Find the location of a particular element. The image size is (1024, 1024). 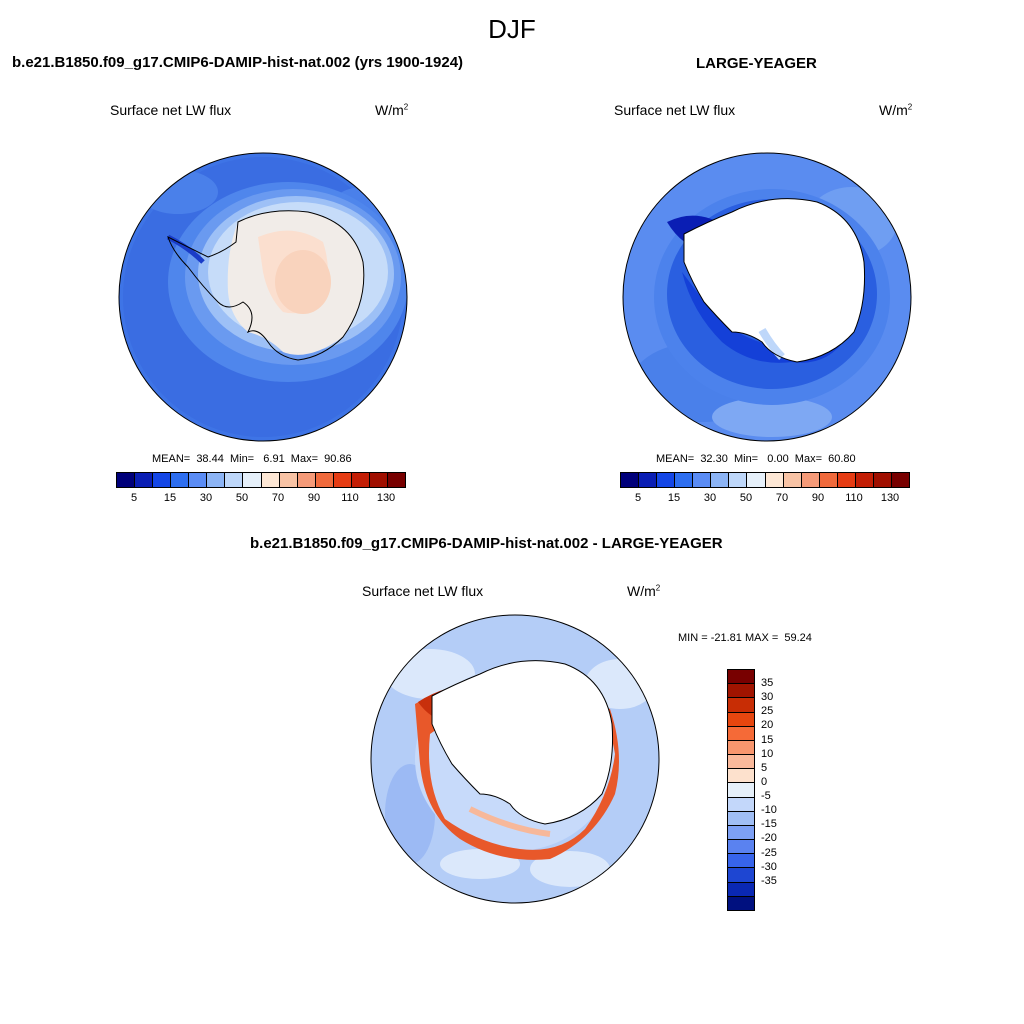

right-variable-label: Surface net LW flux is located at coordinates (675, 110).